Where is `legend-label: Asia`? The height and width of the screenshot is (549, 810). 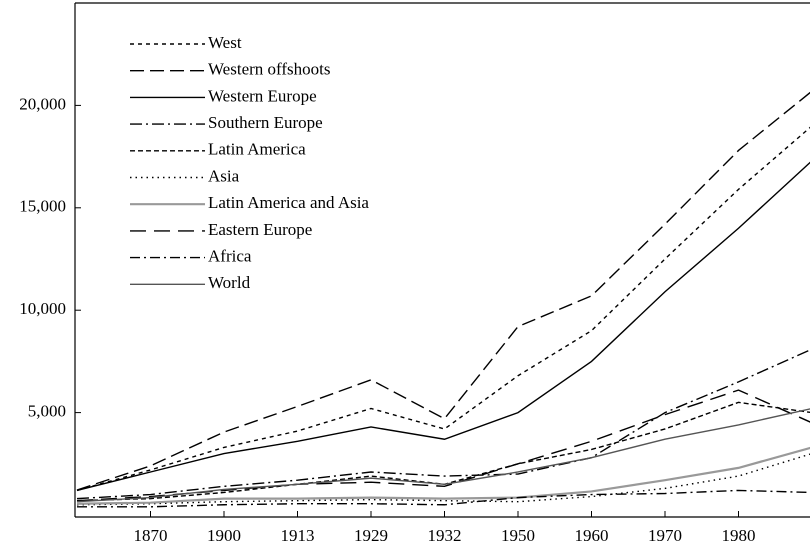
legend-label: Asia is located at coordinates (224, 175).